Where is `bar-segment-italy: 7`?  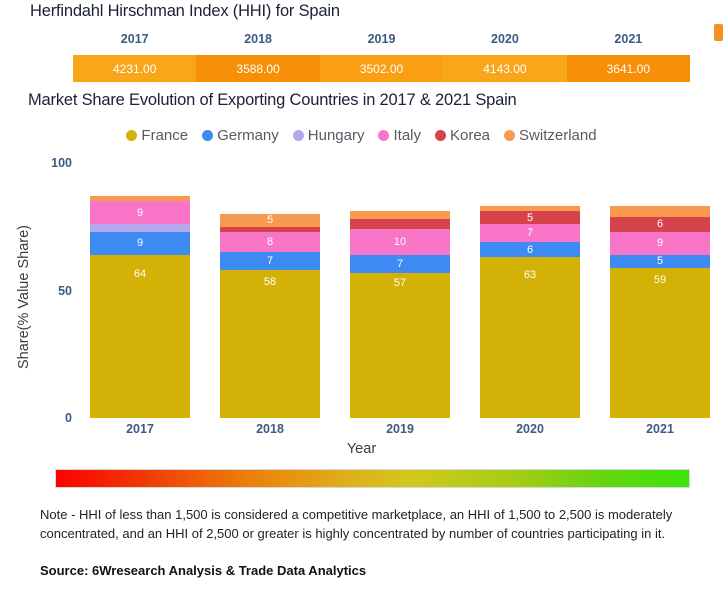 bar-segment-italy: 7 is located at coordinates (530, 233).